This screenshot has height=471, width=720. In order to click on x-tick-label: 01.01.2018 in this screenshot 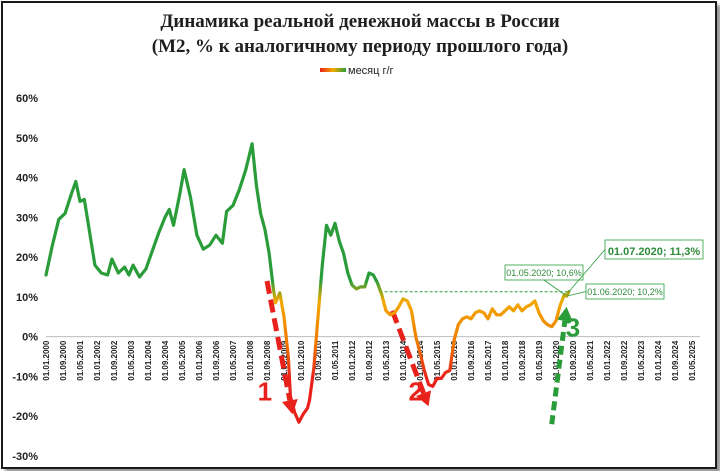, I will do `click(505, 360)`.